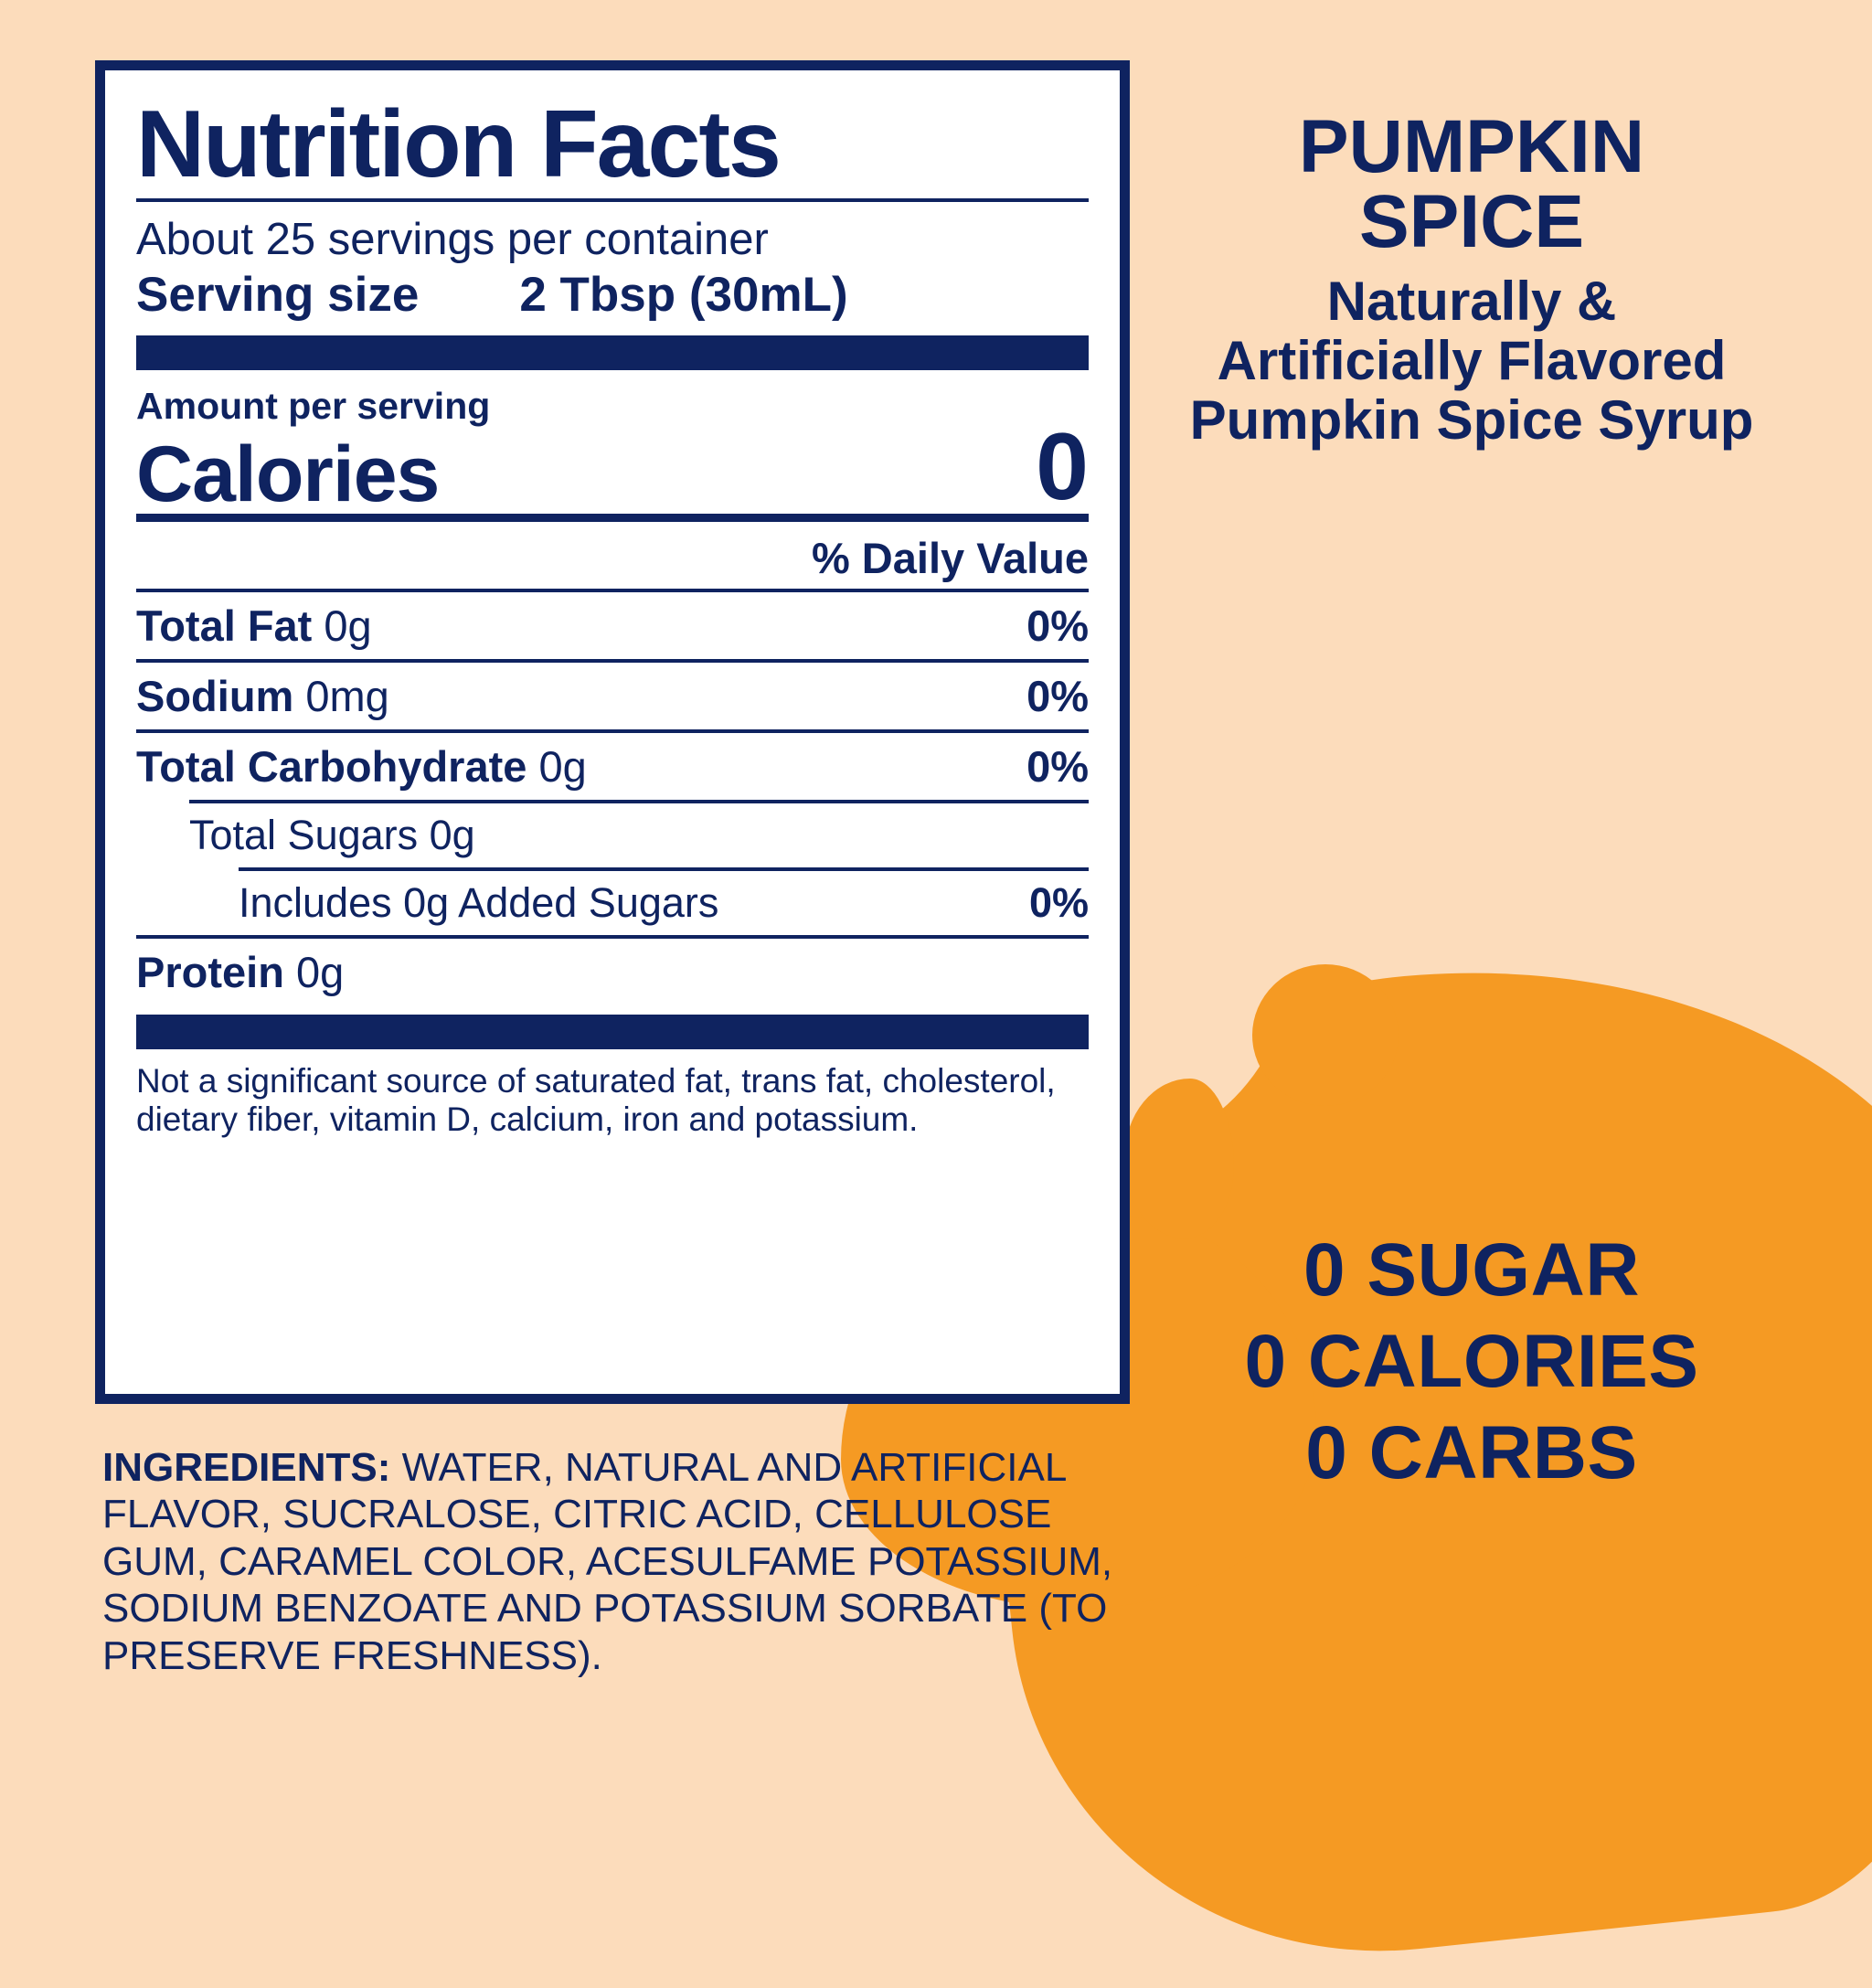 This screenshot has width=1872, height=1988. What do you see at coordinates (332, 834) in the screenshot?
I see `nutrient-name-total-sugars: Total Sugars 0g` at bounding box center [332, 834].